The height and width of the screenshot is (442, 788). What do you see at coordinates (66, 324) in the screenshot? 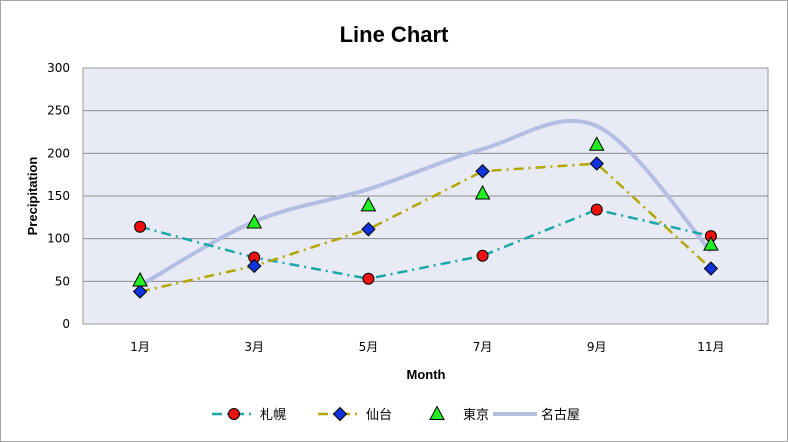
I see `y-tick-label: 0` at bounding box center [66, 324].